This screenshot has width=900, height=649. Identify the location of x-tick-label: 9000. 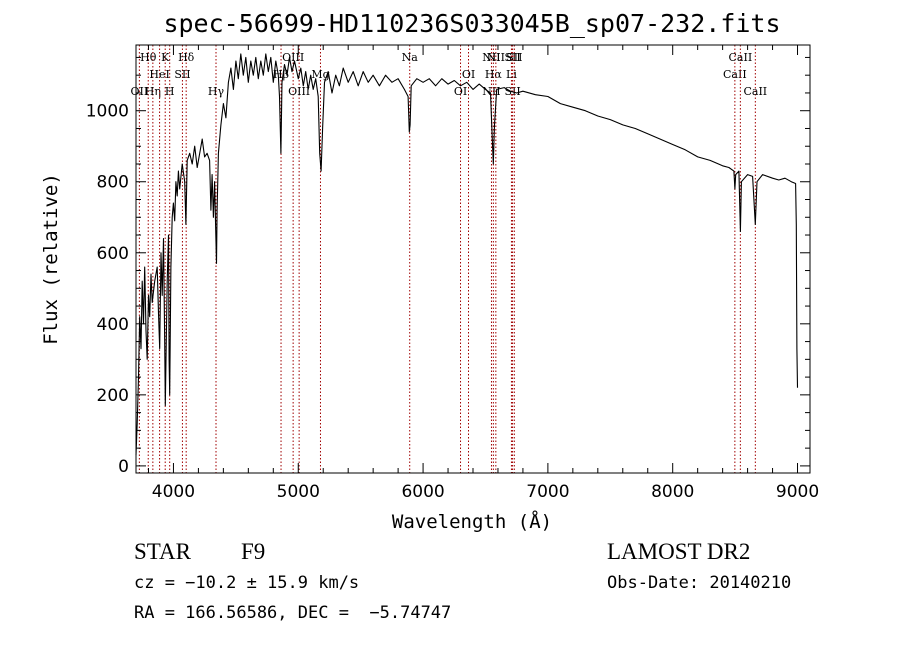
(797, 492).